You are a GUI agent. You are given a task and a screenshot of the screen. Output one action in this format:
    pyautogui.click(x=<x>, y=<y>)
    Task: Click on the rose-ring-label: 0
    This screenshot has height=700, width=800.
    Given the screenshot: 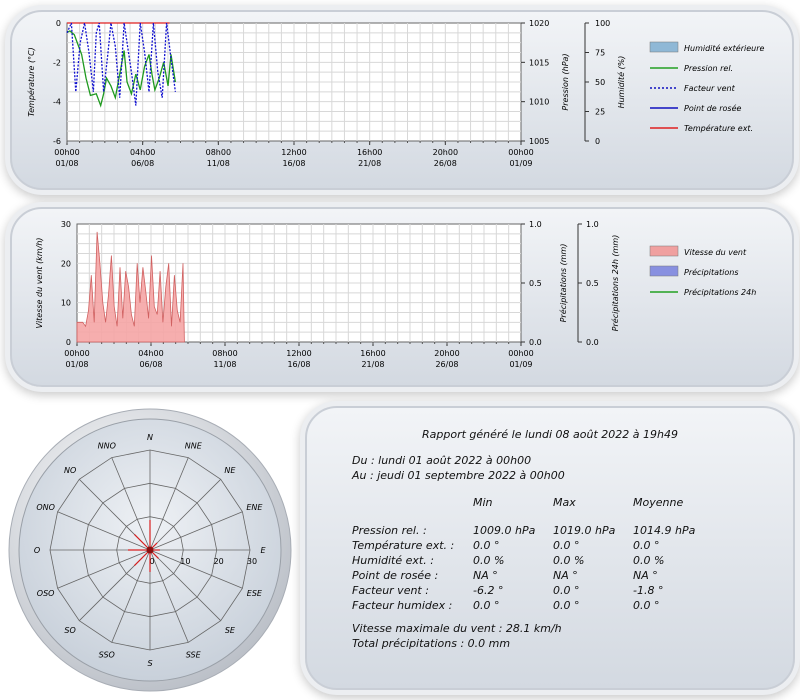 What is the action you would take?
    pyautogui.click(x=151, y=561)
    